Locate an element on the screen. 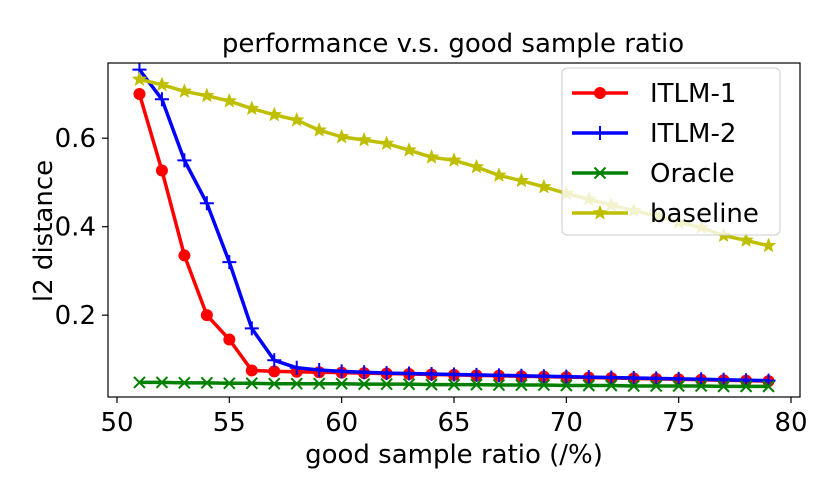  legend: ITLM-1 ITLM-2 Oracle baseline is located at coordinates (671, 151).